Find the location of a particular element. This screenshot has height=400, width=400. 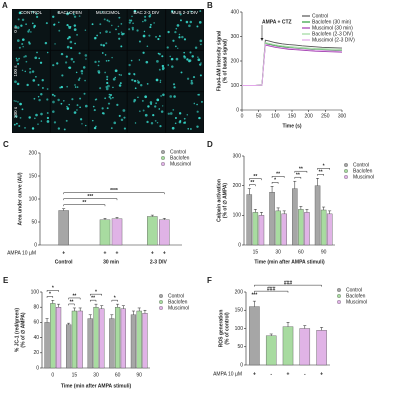

column-header: BAC 2-3 DIV is located at coordinates (147, 12).